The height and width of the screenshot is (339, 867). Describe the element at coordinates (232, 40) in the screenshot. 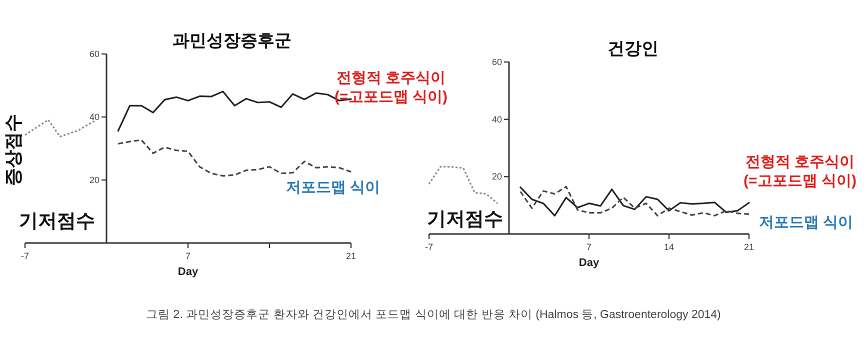

I see `chart-title: 과민성장증후군` at that location.